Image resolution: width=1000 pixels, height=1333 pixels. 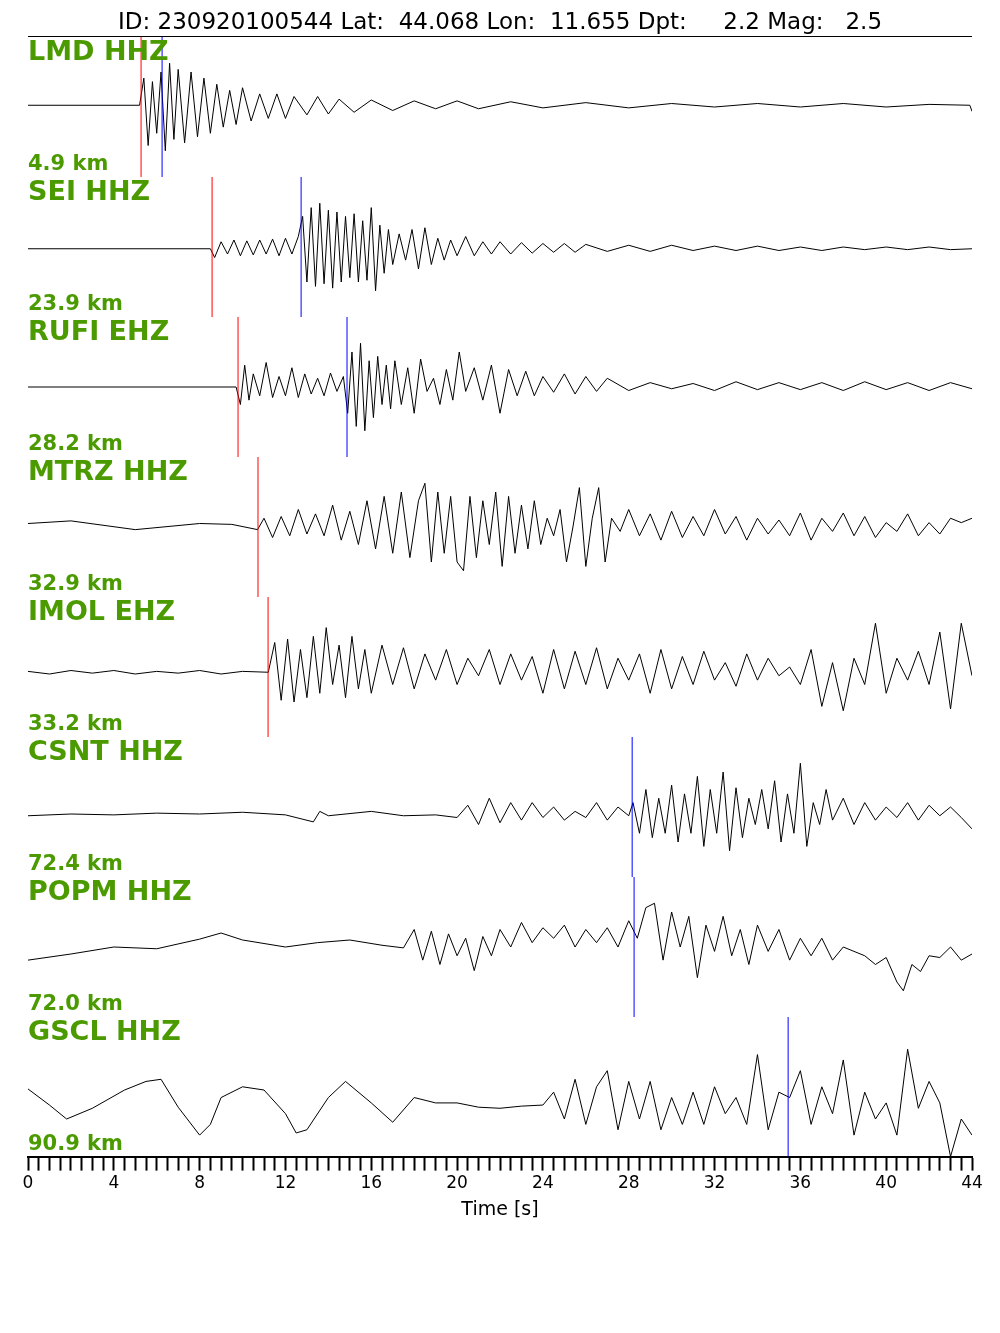 I want to click on x-tick-label: 40, so click(x=886, y=1182).